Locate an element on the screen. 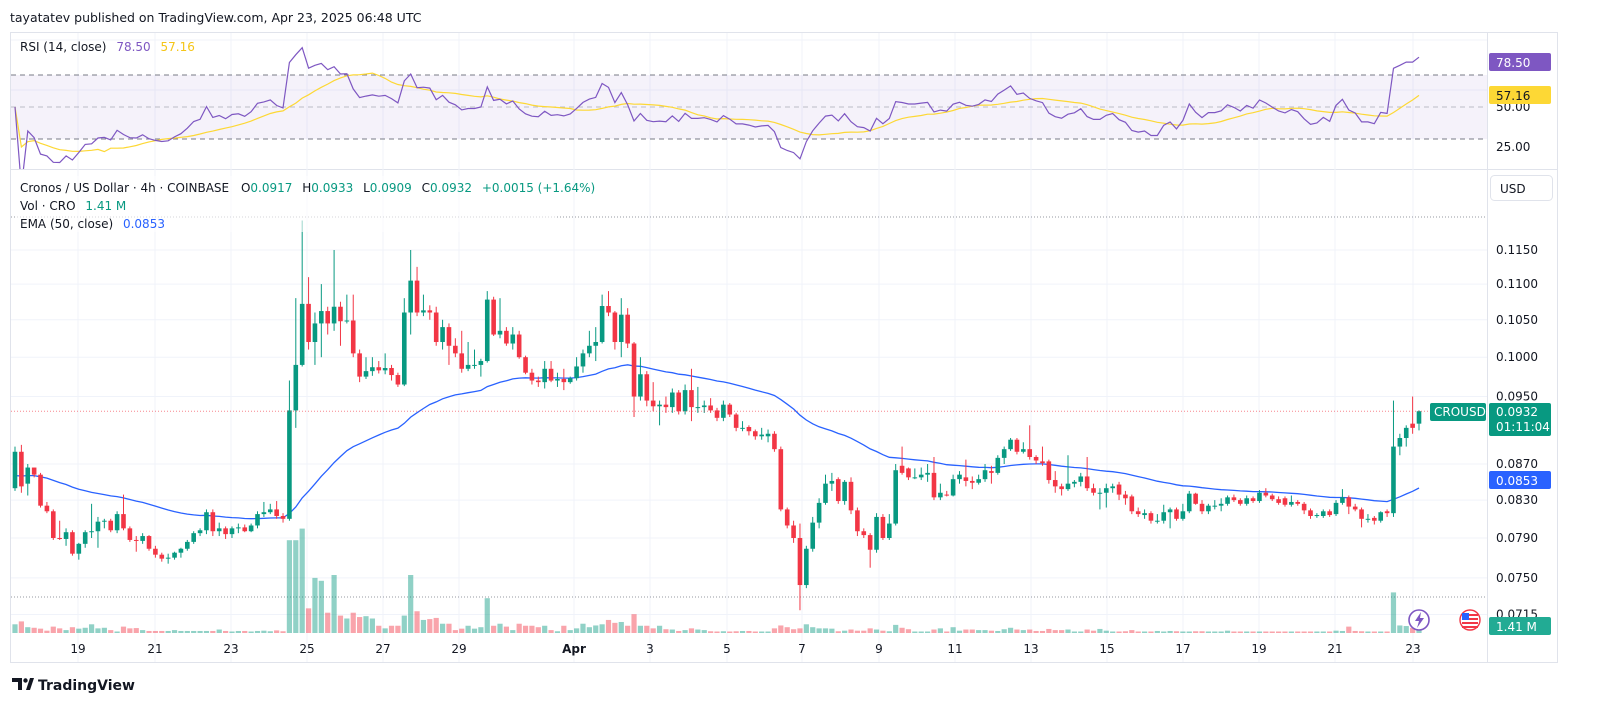 The image size is (1600, 717). time-tick-label: 19 is located at coordinates (77, 649).